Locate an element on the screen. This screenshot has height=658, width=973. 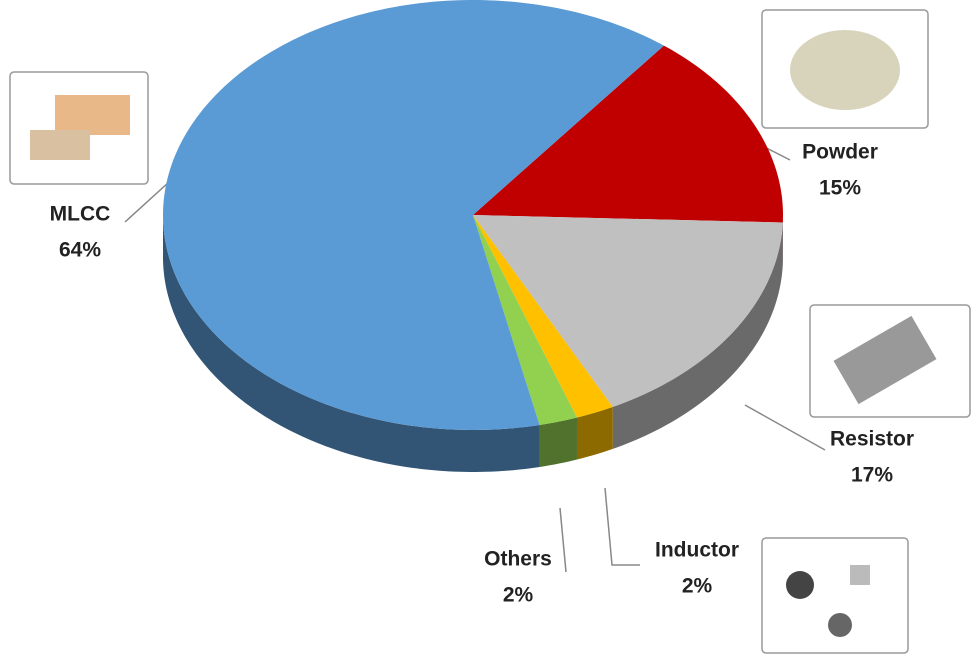
category-label: Inductor is located at coordinates (697, 550).